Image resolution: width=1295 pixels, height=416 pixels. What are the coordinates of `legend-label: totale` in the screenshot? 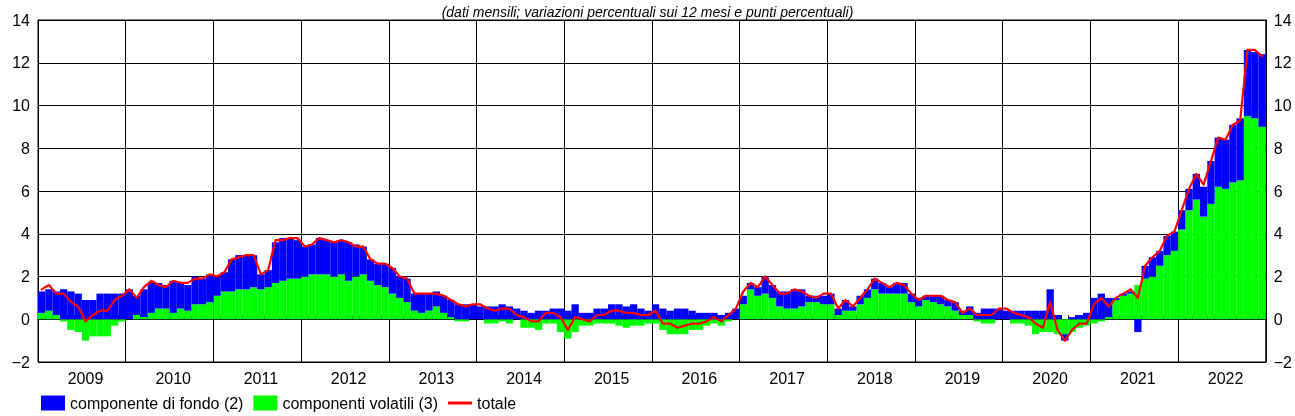 It's located at (497, 403).